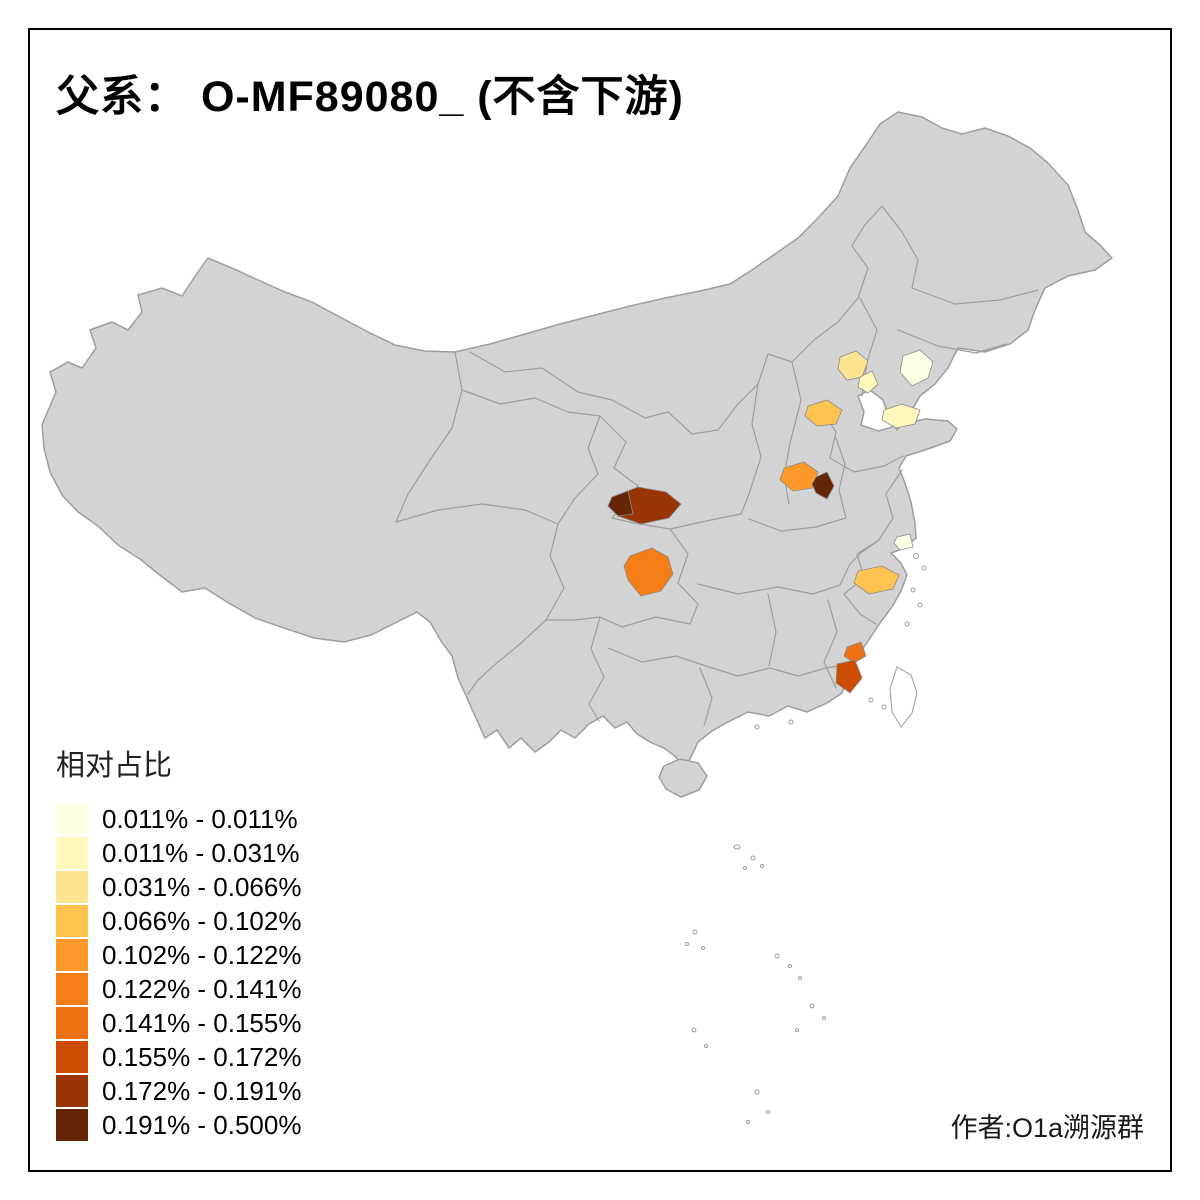 This screenshot has height=1200, width=1200. What do you see at coordinates (202, 886) in the screenshot?
I see `legend-label: 0.031% - 0.066%` at bounding box center [202, 886].